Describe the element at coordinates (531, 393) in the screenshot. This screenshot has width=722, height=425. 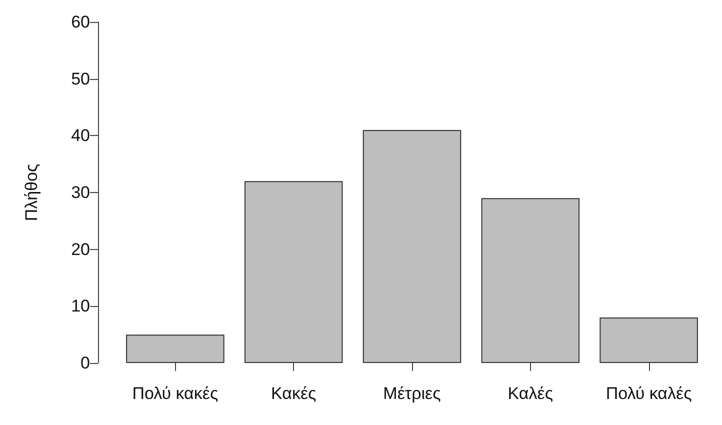
I see `x-tick-label: Καλές` at that location.